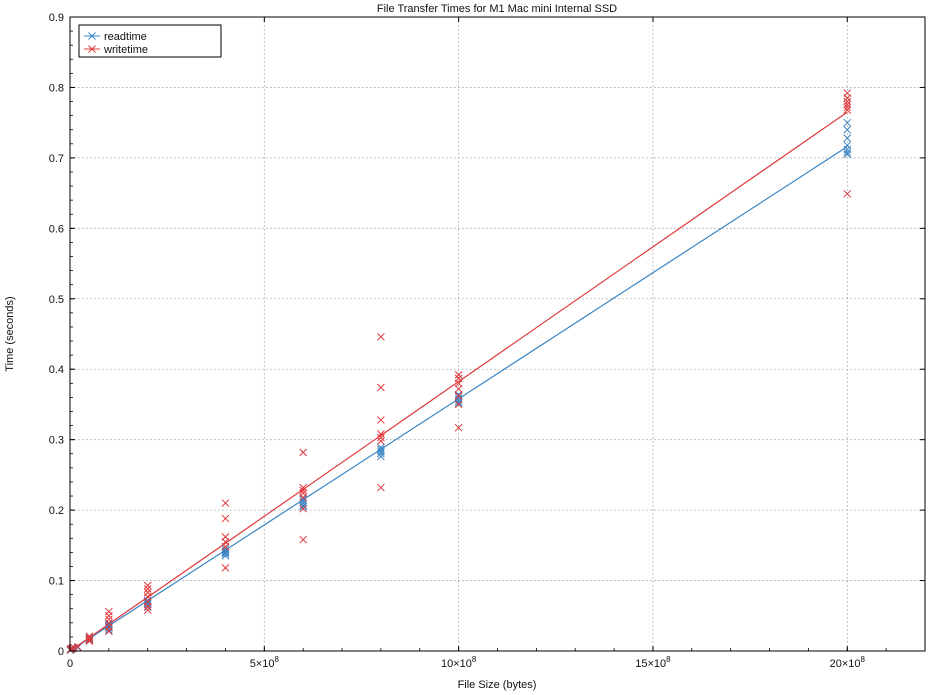  Describe the element at coordinates (150, 41) in the screenshot. I see `legend-box` at that location.